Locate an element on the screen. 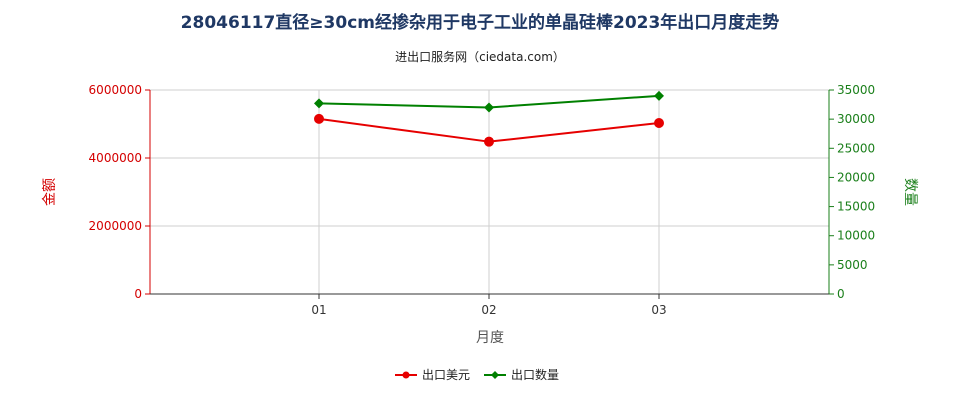  left-tick-label: 0 is located at coordinates (138, 294).